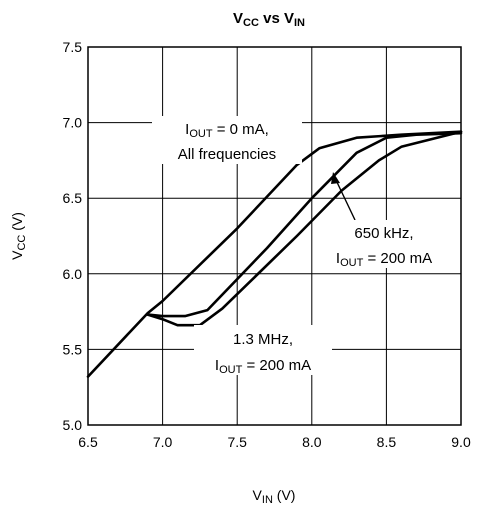 The width and height of the screenshot is (479, 508). What do you see at coordinates (383, 233) in the screenshot?
I see `annotation-650khz-line1: 650 kHz,` at bounding box center [383, 233].